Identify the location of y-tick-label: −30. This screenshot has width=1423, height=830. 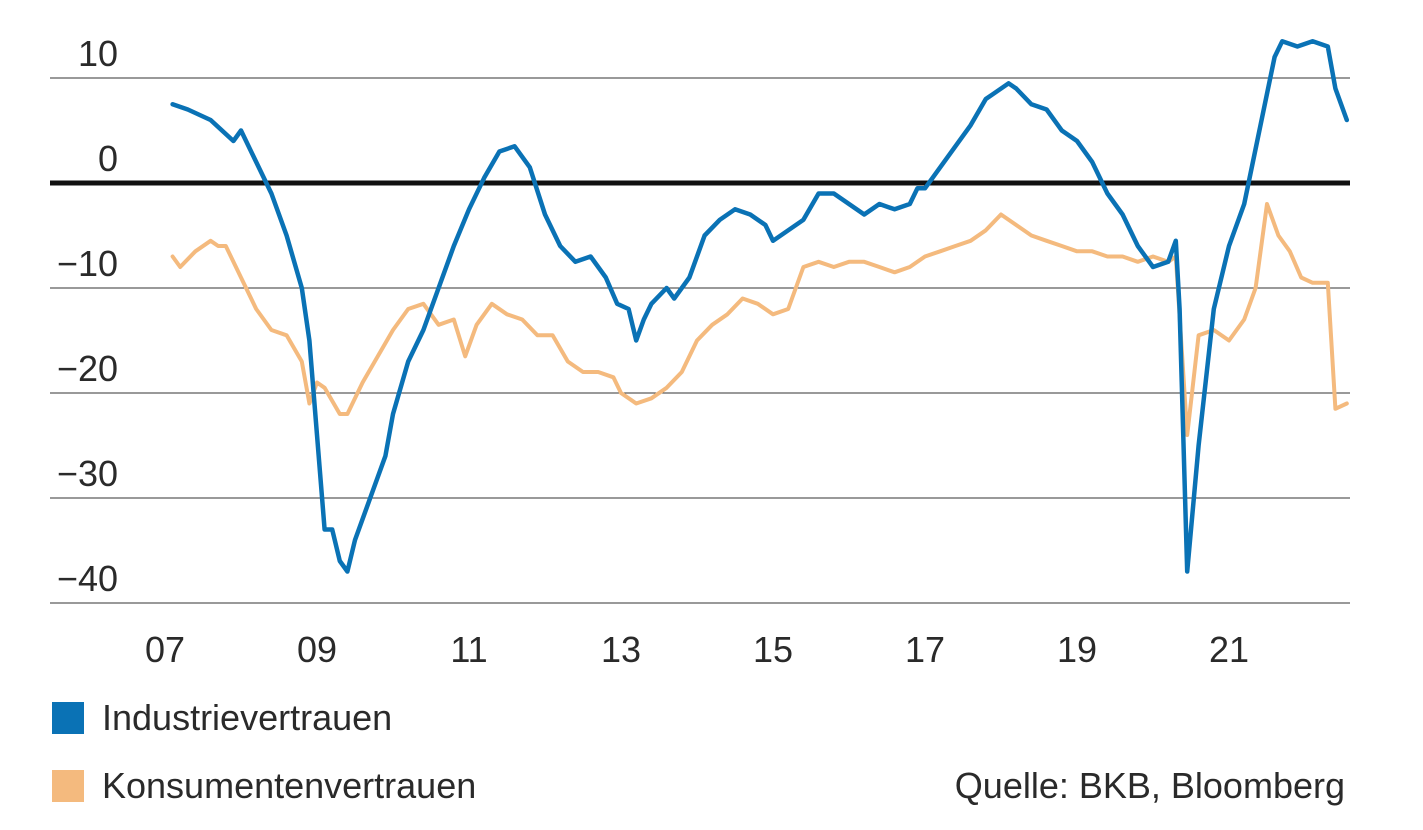
(87, 473).